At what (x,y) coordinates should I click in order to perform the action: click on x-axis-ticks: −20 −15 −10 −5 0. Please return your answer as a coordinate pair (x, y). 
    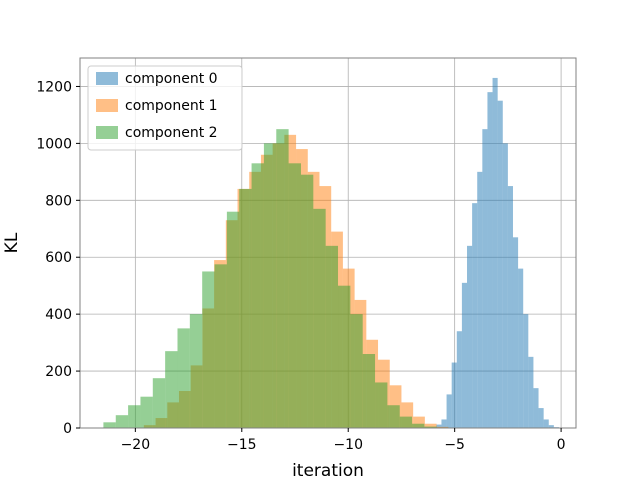
    Looking at the image, I should click on (343, 440).